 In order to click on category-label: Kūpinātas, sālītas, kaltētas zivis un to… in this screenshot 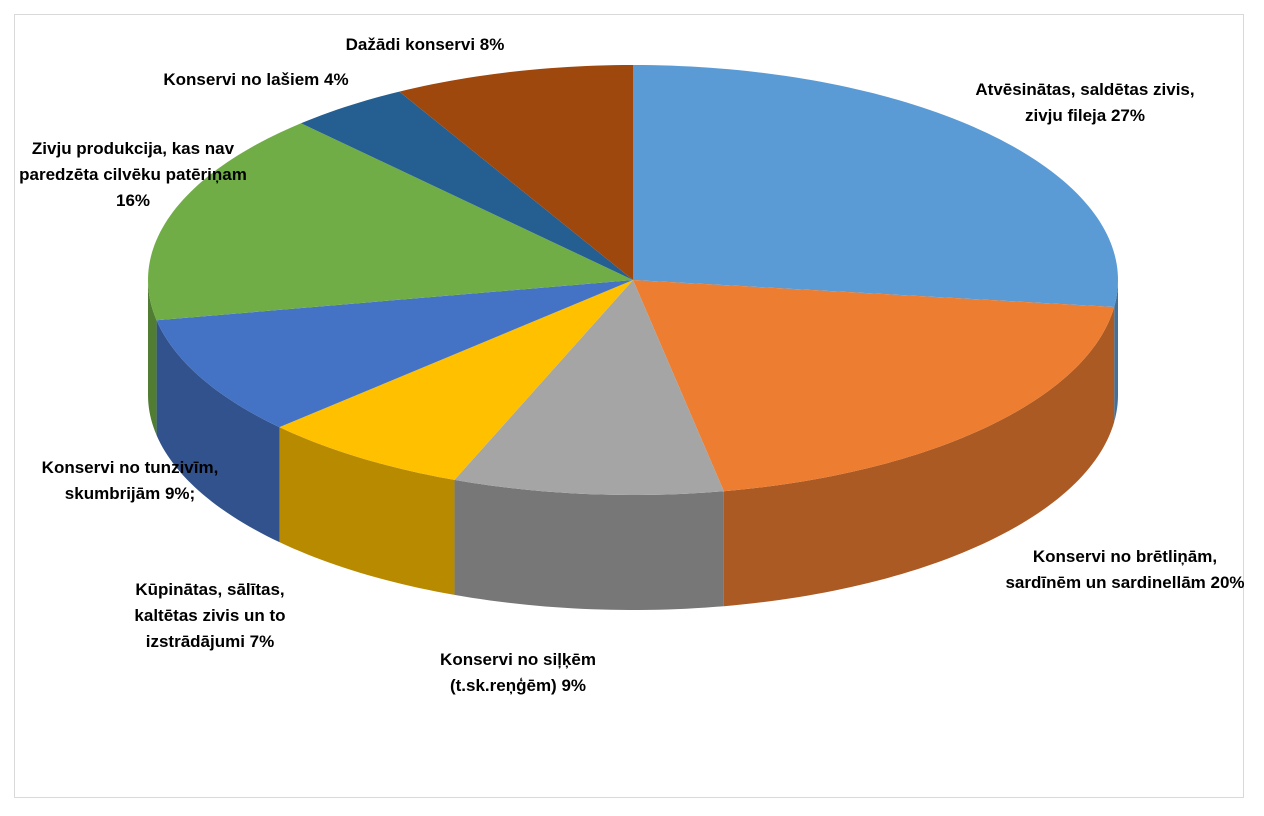, I will do `click(212, 615)`.